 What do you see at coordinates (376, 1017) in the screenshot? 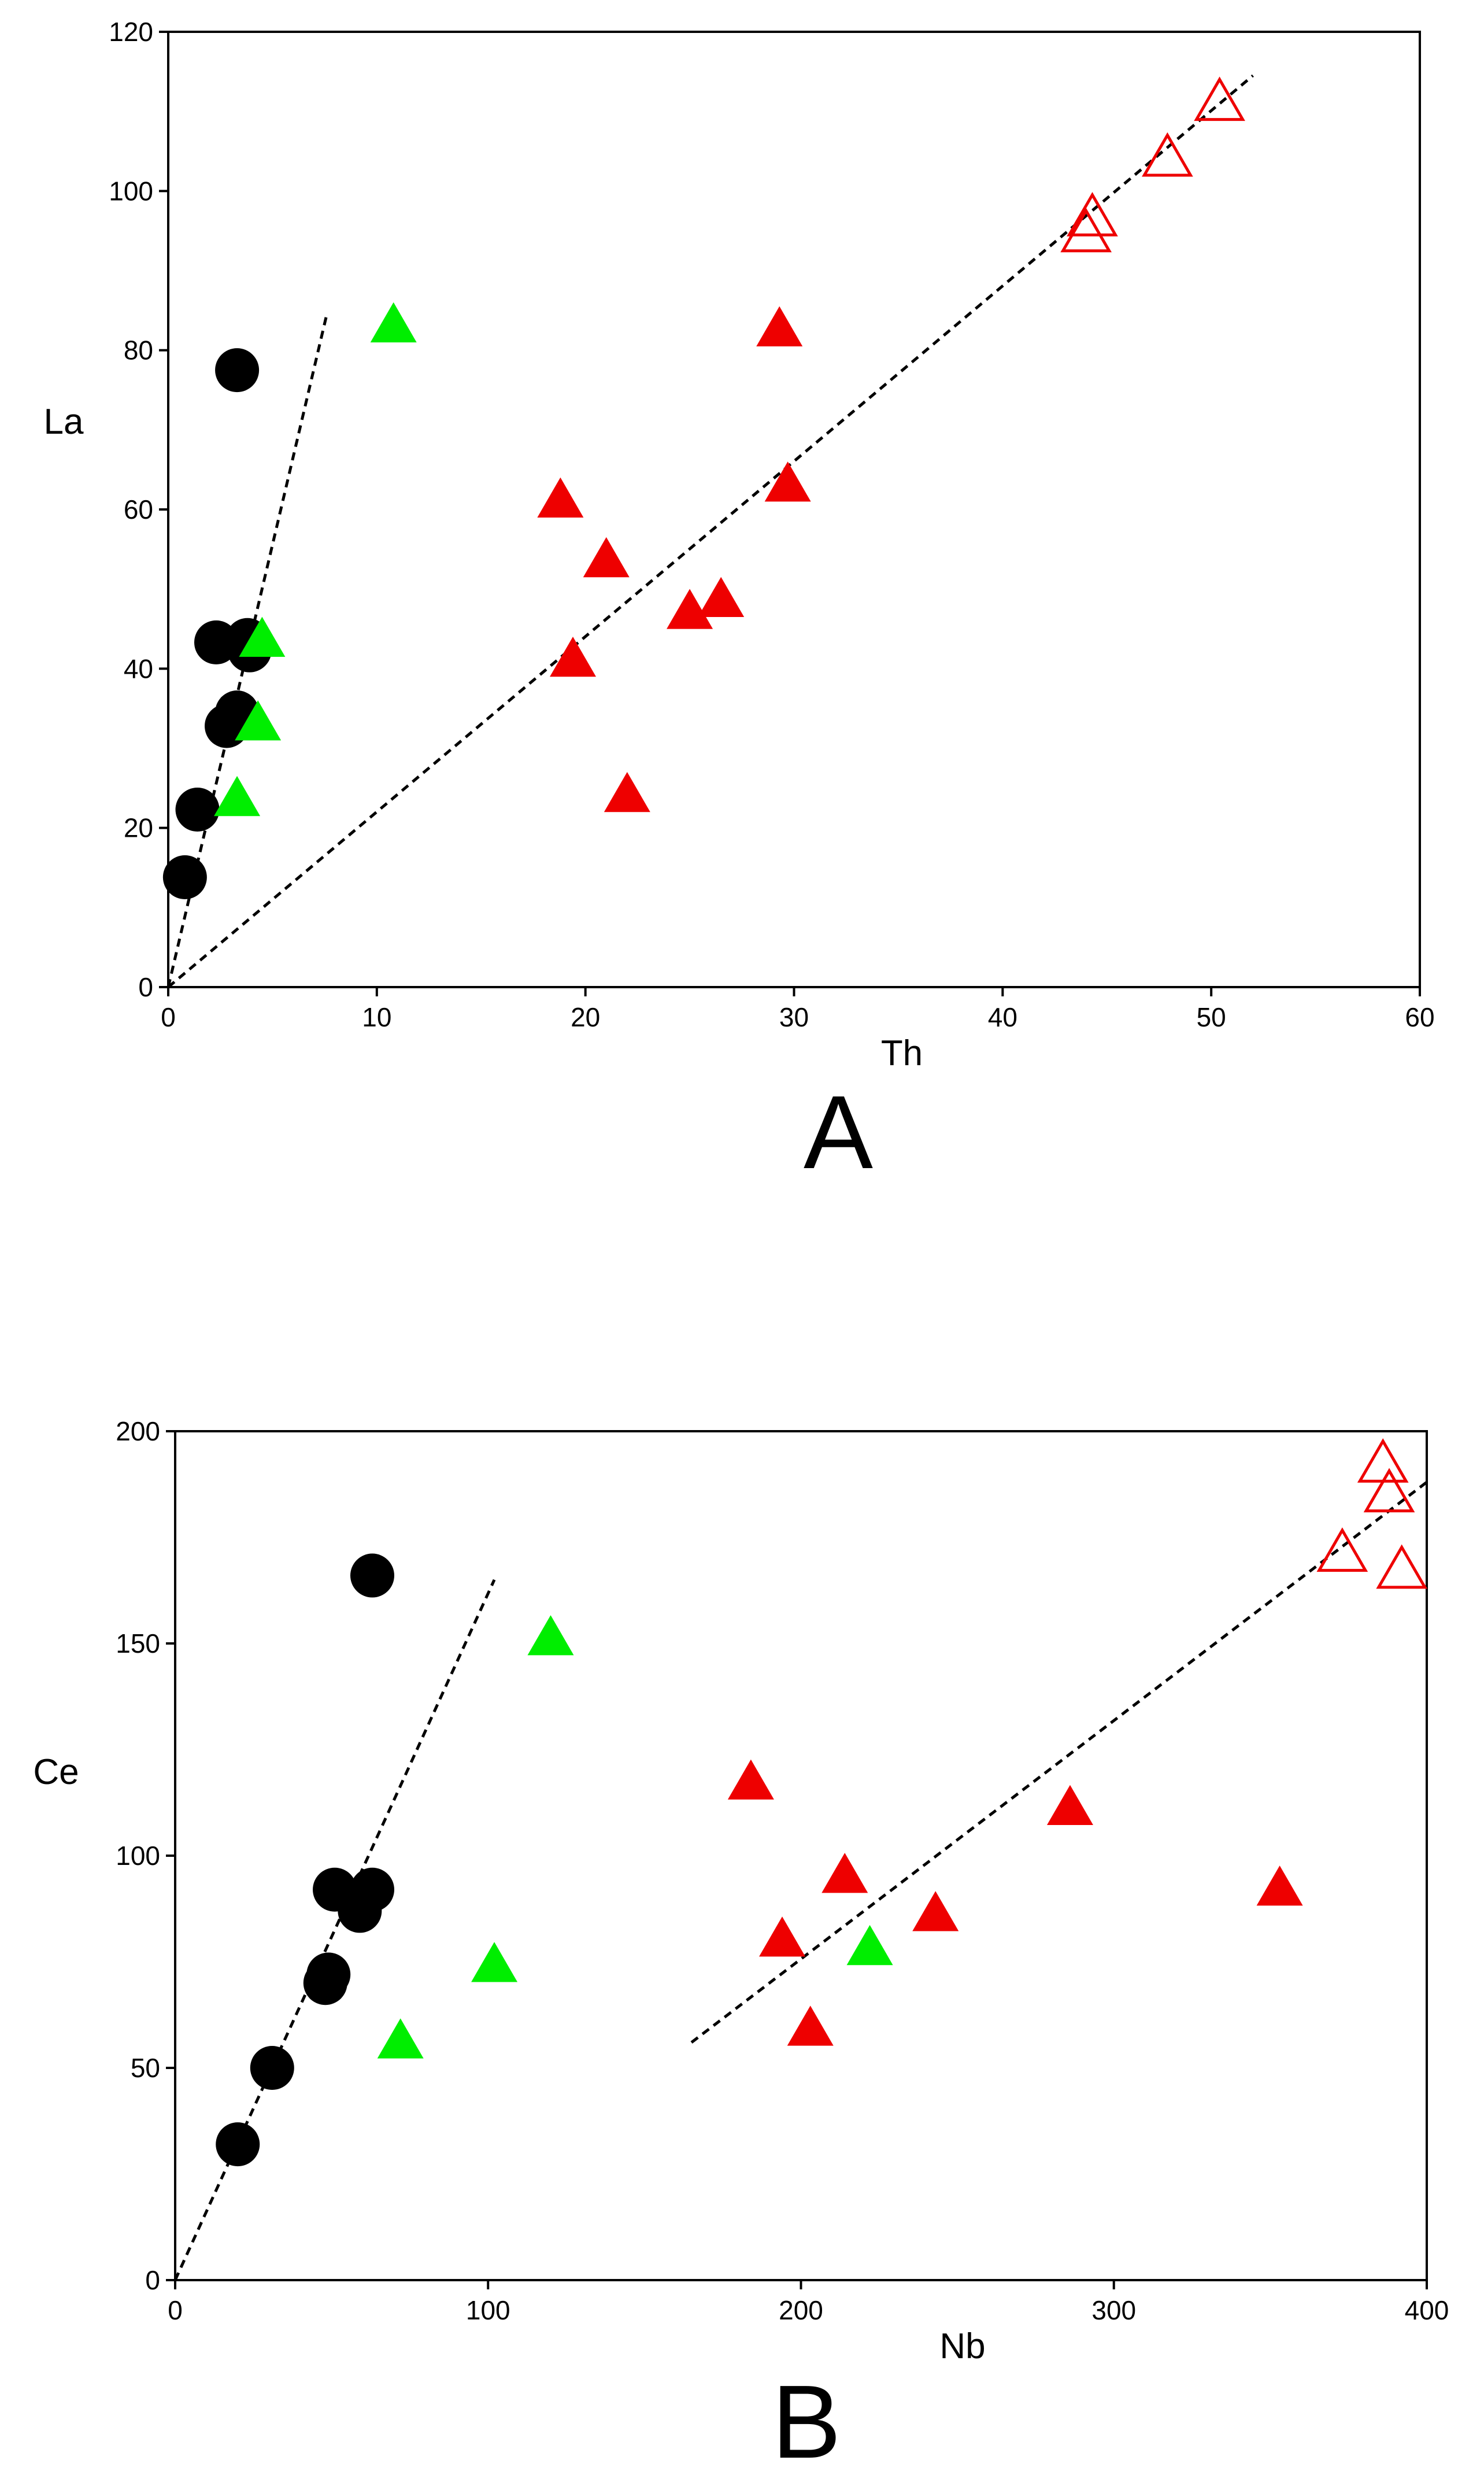
I see `panel-a-x-tick-label: 10` at bounding box center [376, 1017].